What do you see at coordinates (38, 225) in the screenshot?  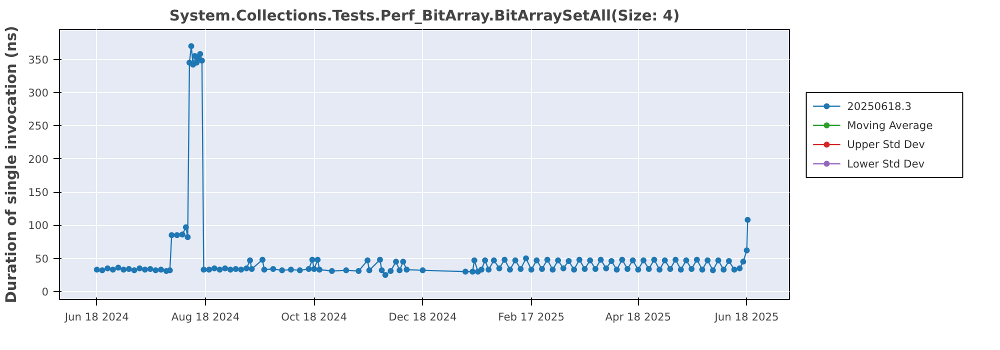 I see `y-tick-label: 100` at bounding box center [38, 225].